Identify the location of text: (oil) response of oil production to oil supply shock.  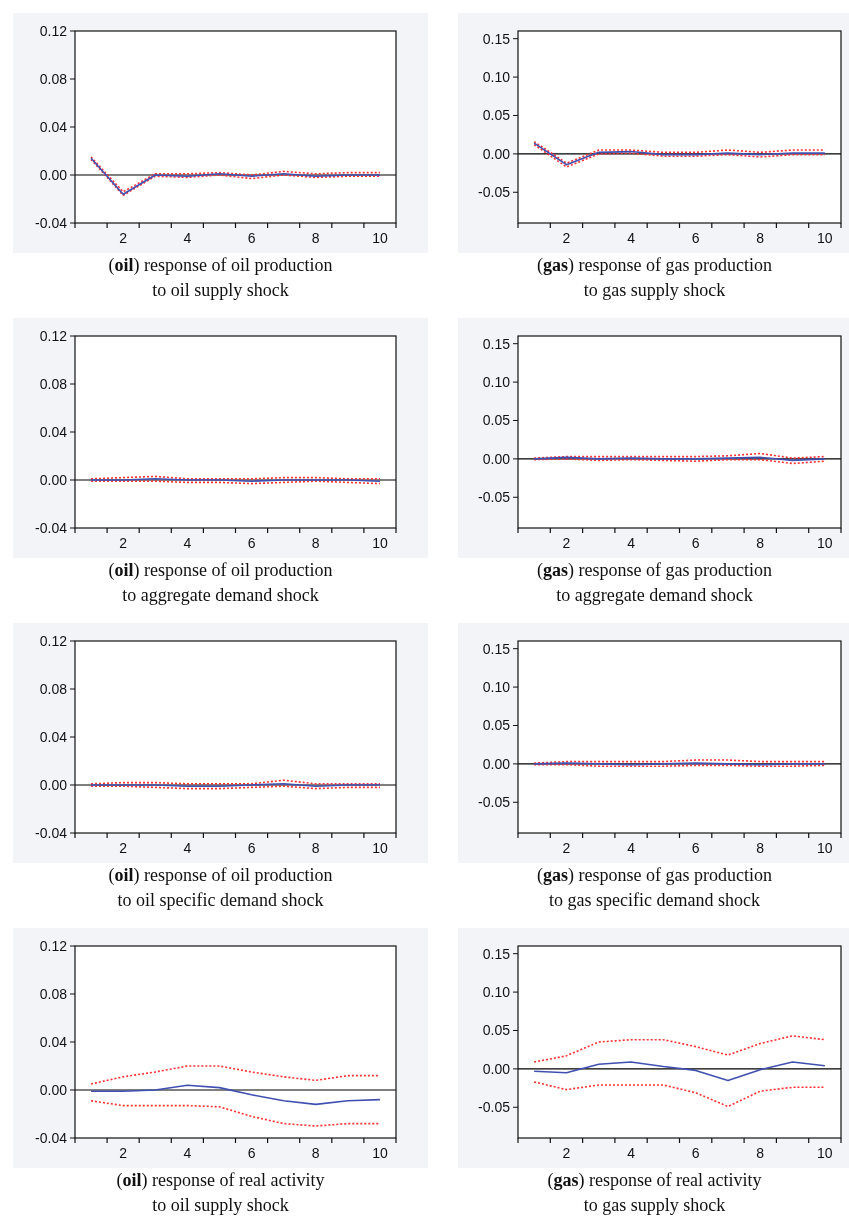
(220, 277).